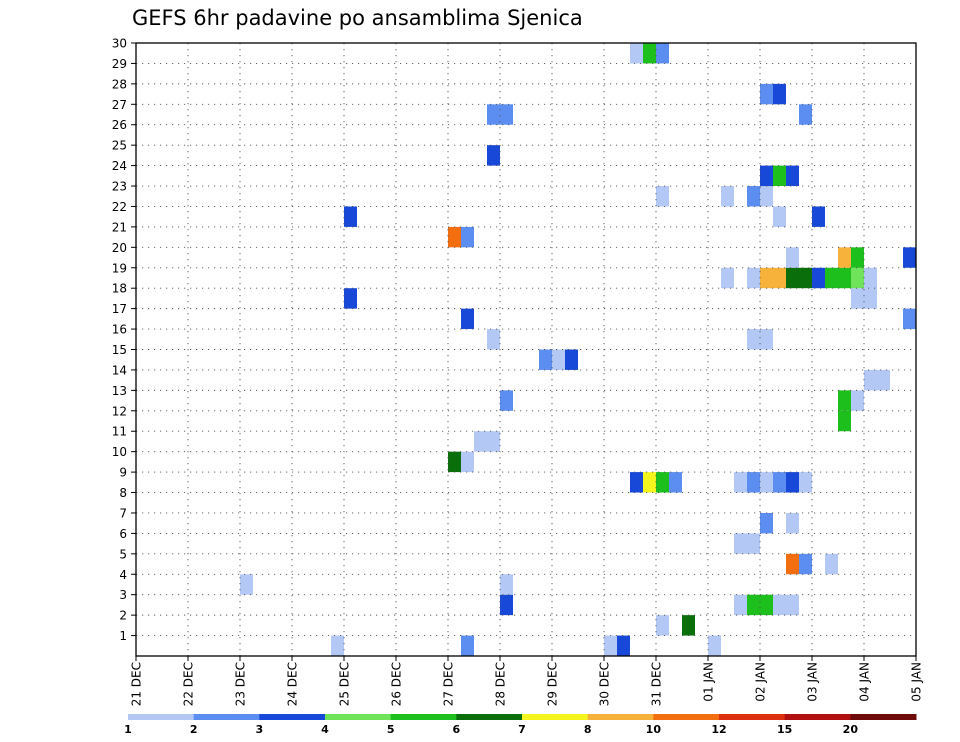 This screenshot has height=742, width=960. Describe the element at coordinates (119, 268) in the screenshot. I see `y-tick-label: 19` at that location.